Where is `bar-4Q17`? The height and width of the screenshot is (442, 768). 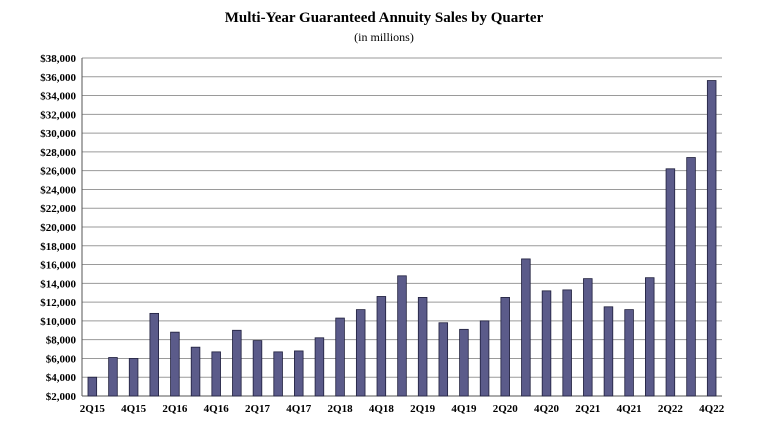
bar-4Q17 is located at coordinates (299, 373).